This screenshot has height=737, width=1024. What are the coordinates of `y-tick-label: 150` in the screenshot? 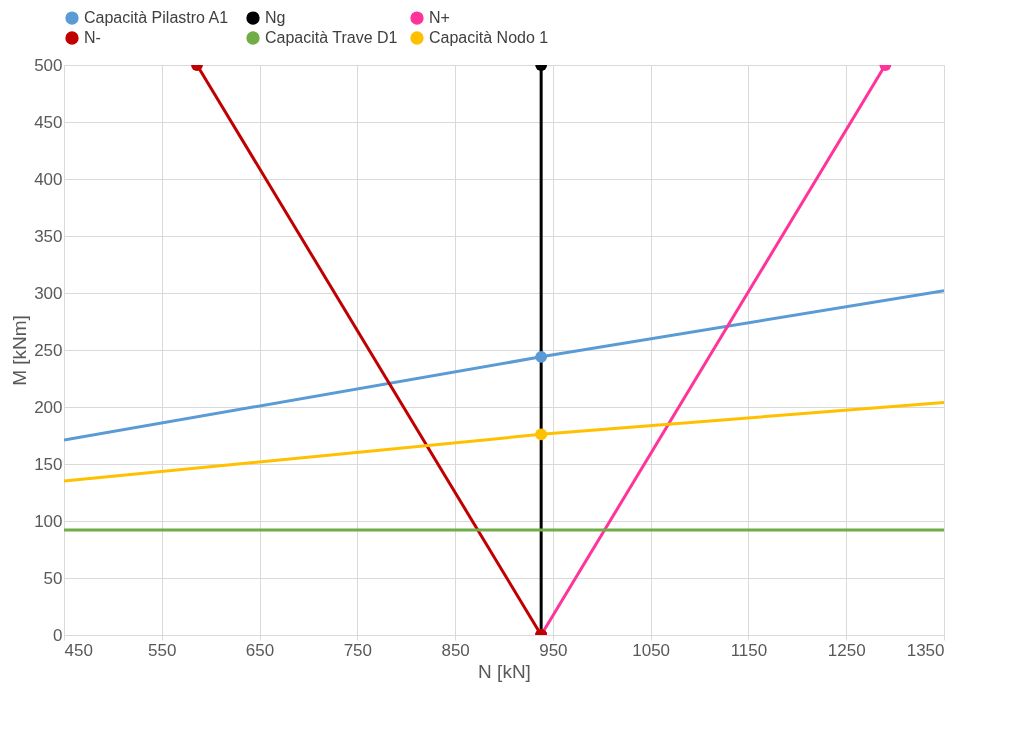 It's located at (48, 464).